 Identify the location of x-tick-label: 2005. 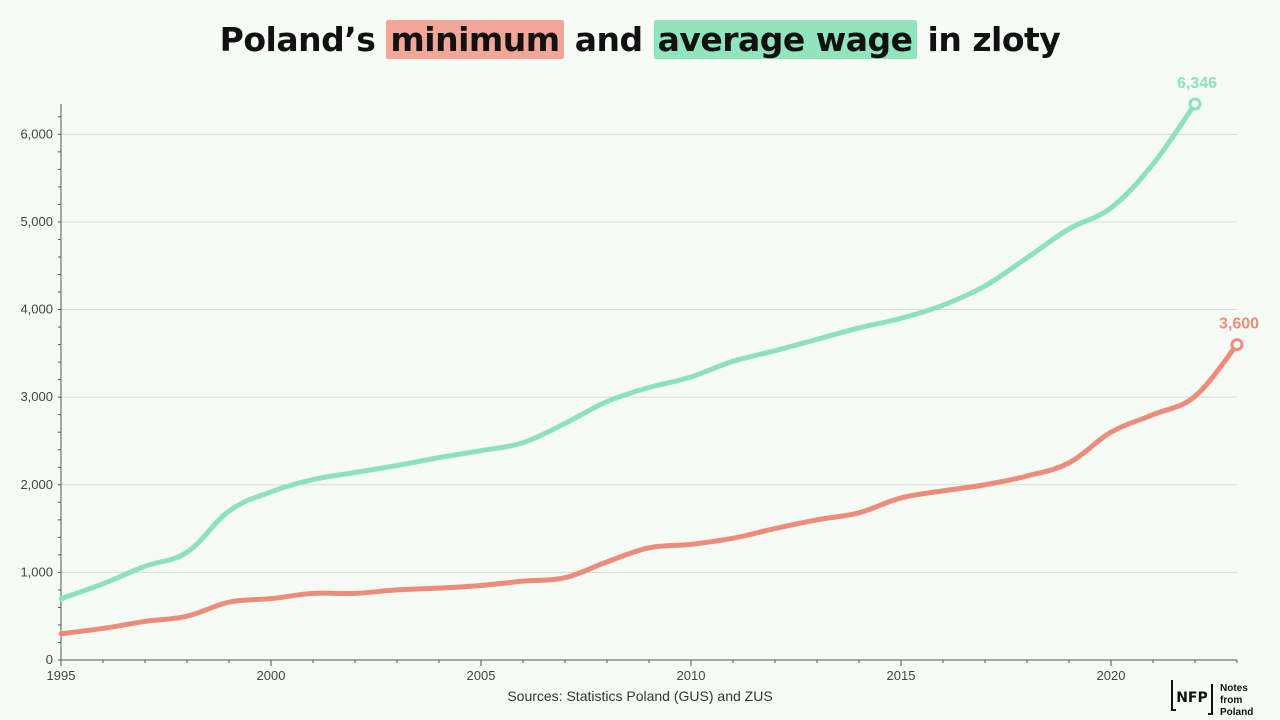
(481, 675).